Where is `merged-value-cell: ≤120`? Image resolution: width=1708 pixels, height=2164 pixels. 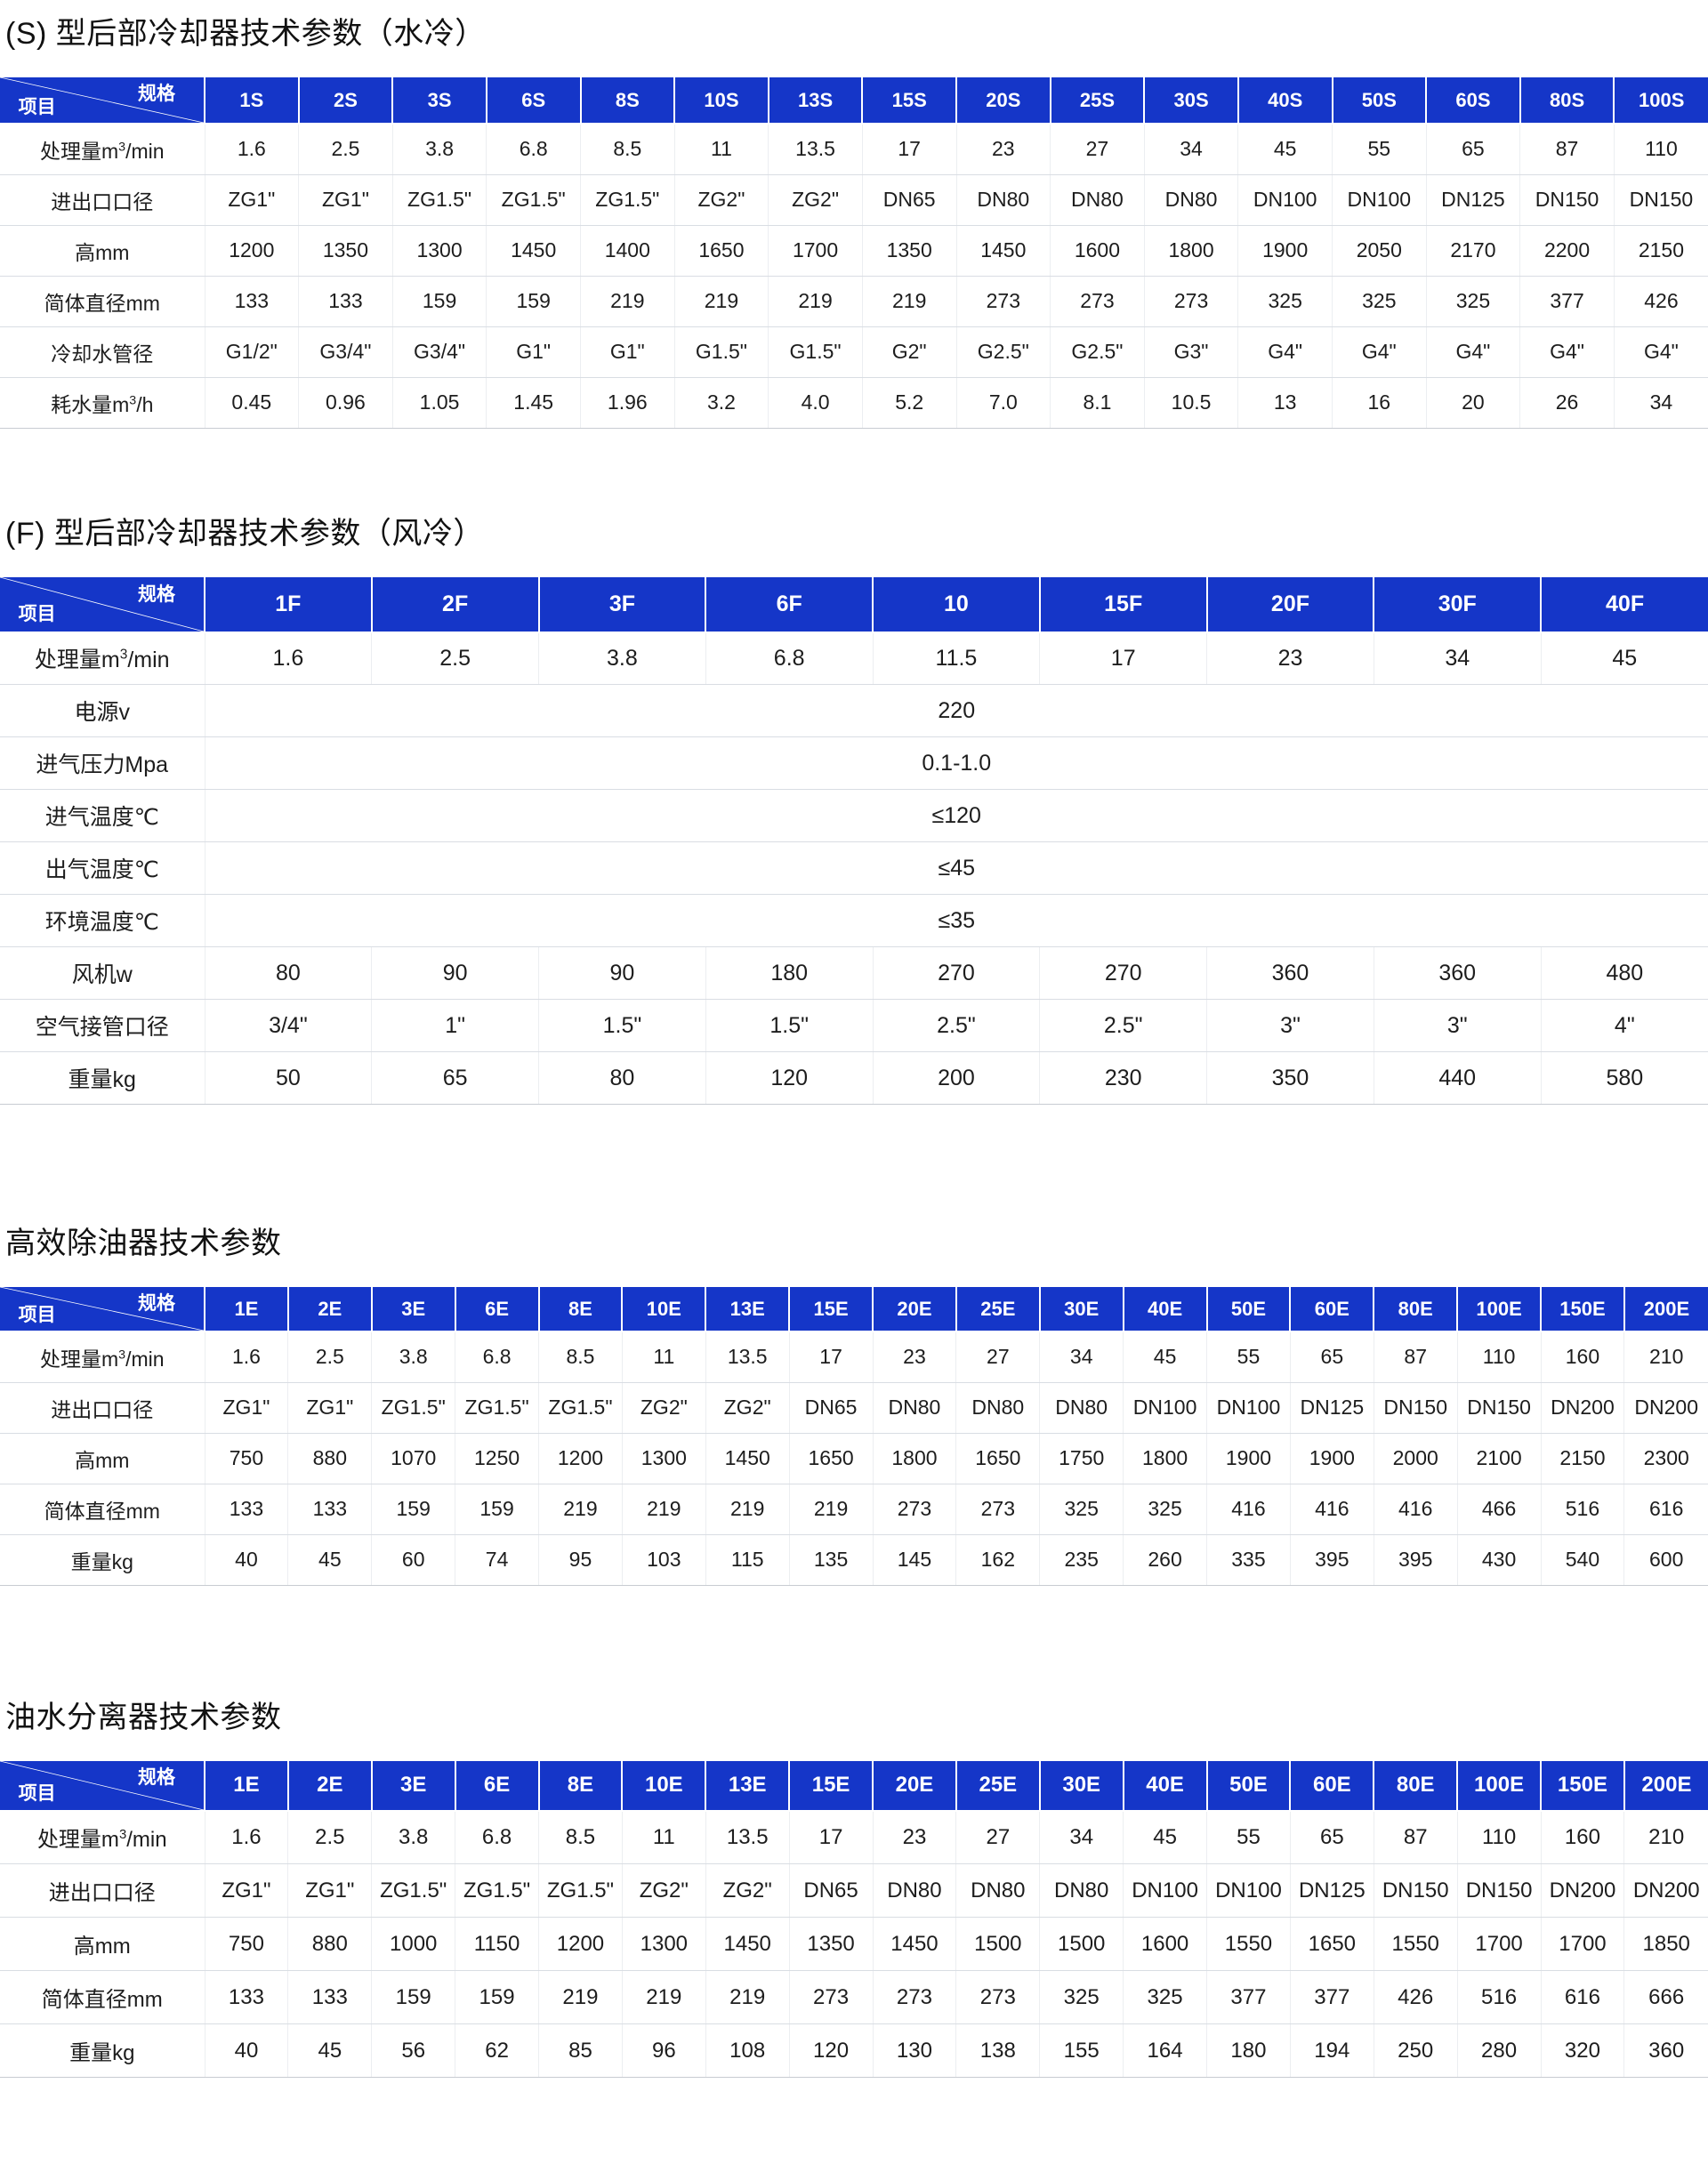 merged-value-cell: ≤120 is located at coordinates (956, 815).